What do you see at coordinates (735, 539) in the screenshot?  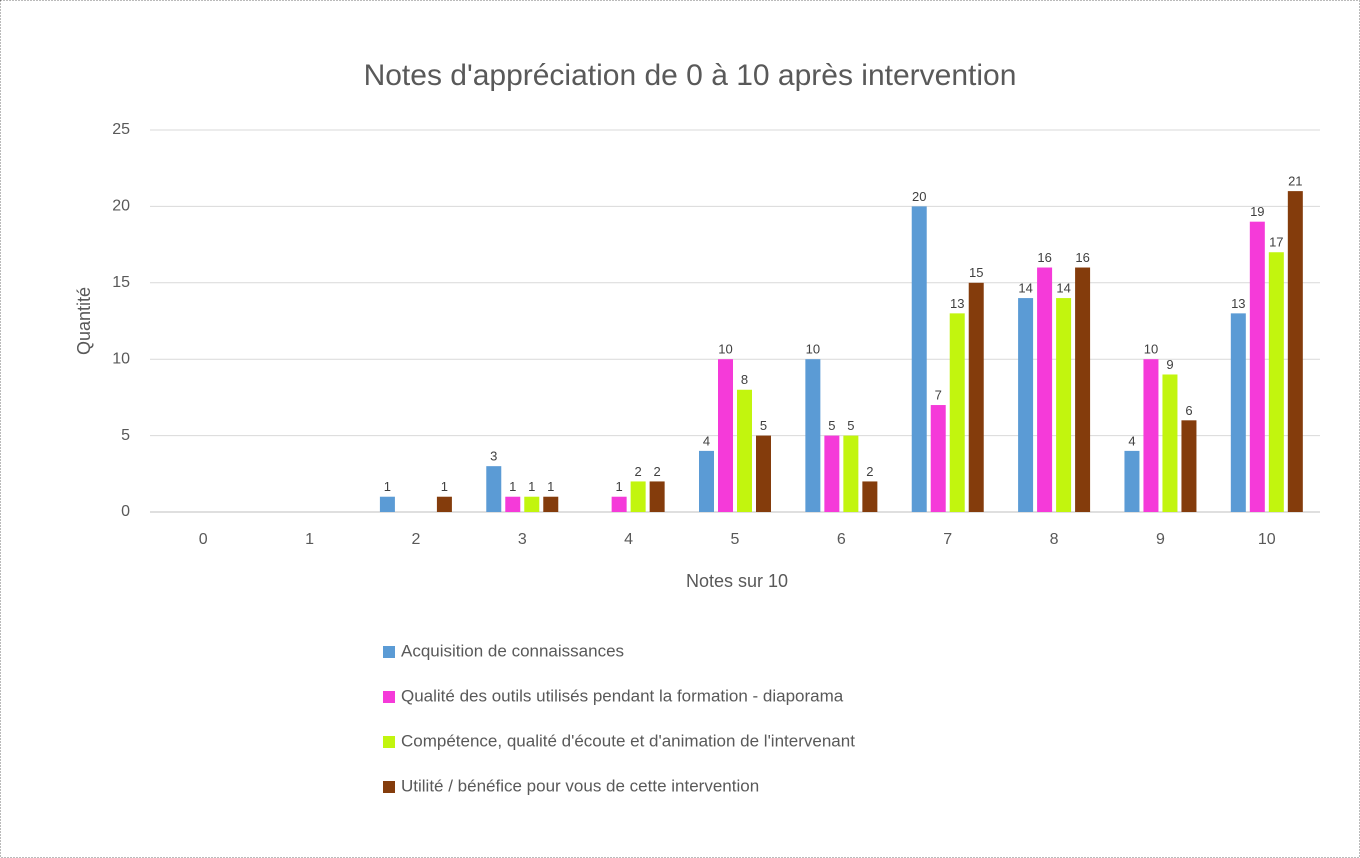 I see `x-tick-label: 5` at bounding box center [735, 539].